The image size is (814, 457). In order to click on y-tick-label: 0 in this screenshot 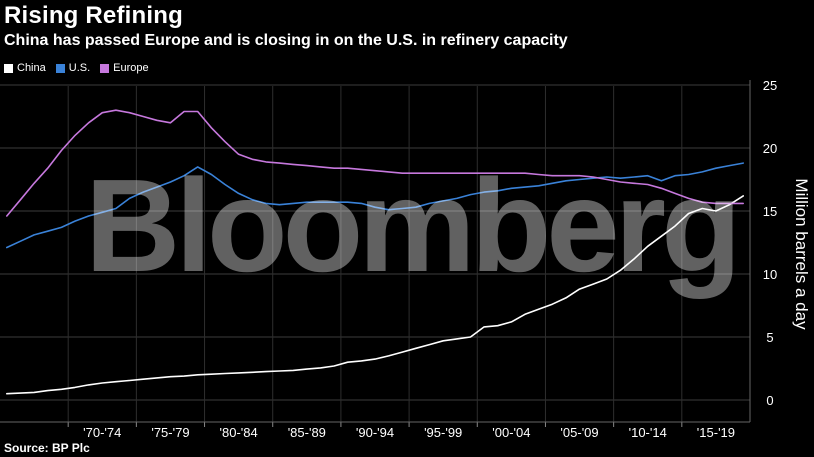, I will do `click(769, 400)`.